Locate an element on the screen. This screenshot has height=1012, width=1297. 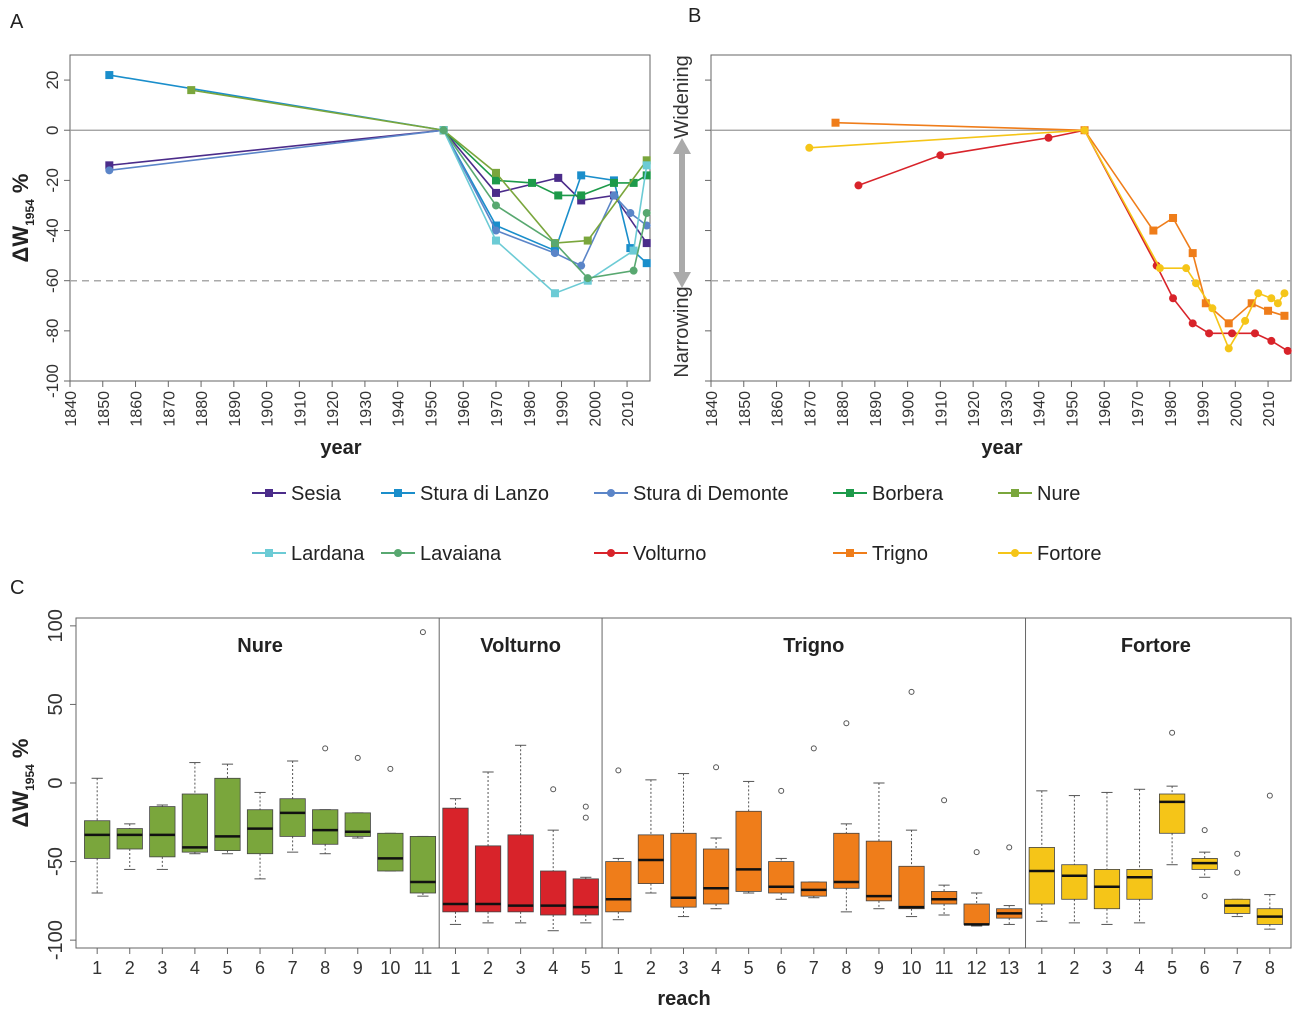
panela-x-tick-label: 2010 is located at coordinates (628, 409).